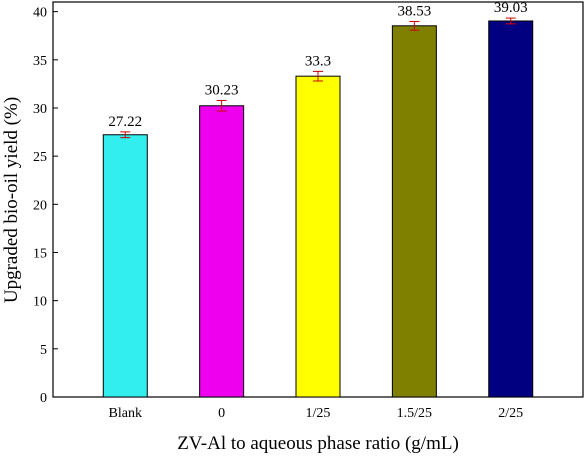 This screenshot has width=588, height=458. What do you see at coordinates (414, 413) in the screenshot?
I see `x-tick-label: 1.5/25` at bounding box center [414, 413].